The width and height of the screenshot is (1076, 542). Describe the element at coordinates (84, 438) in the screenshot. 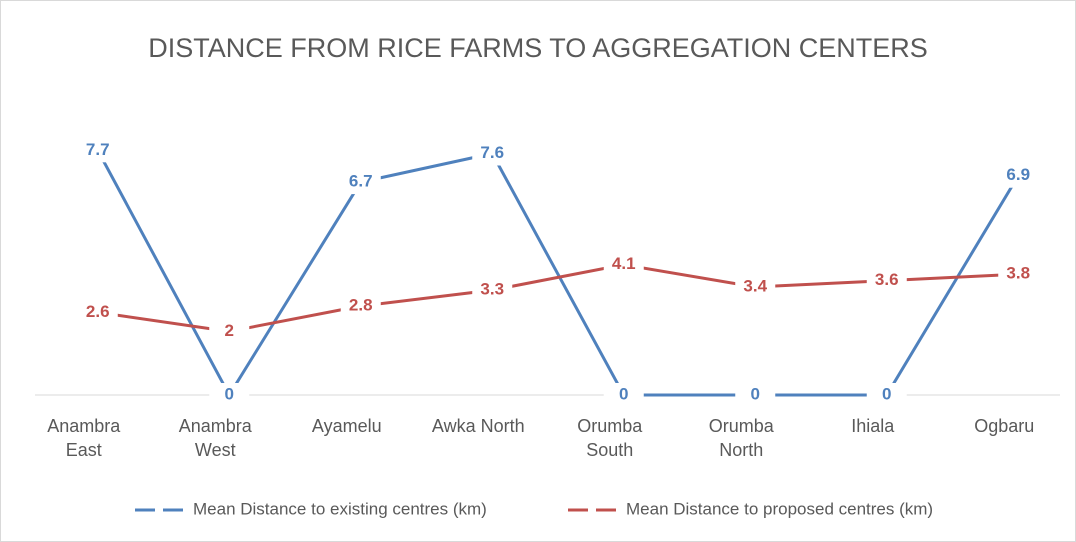

I see `x-tick-label: Anambra East` at that location.